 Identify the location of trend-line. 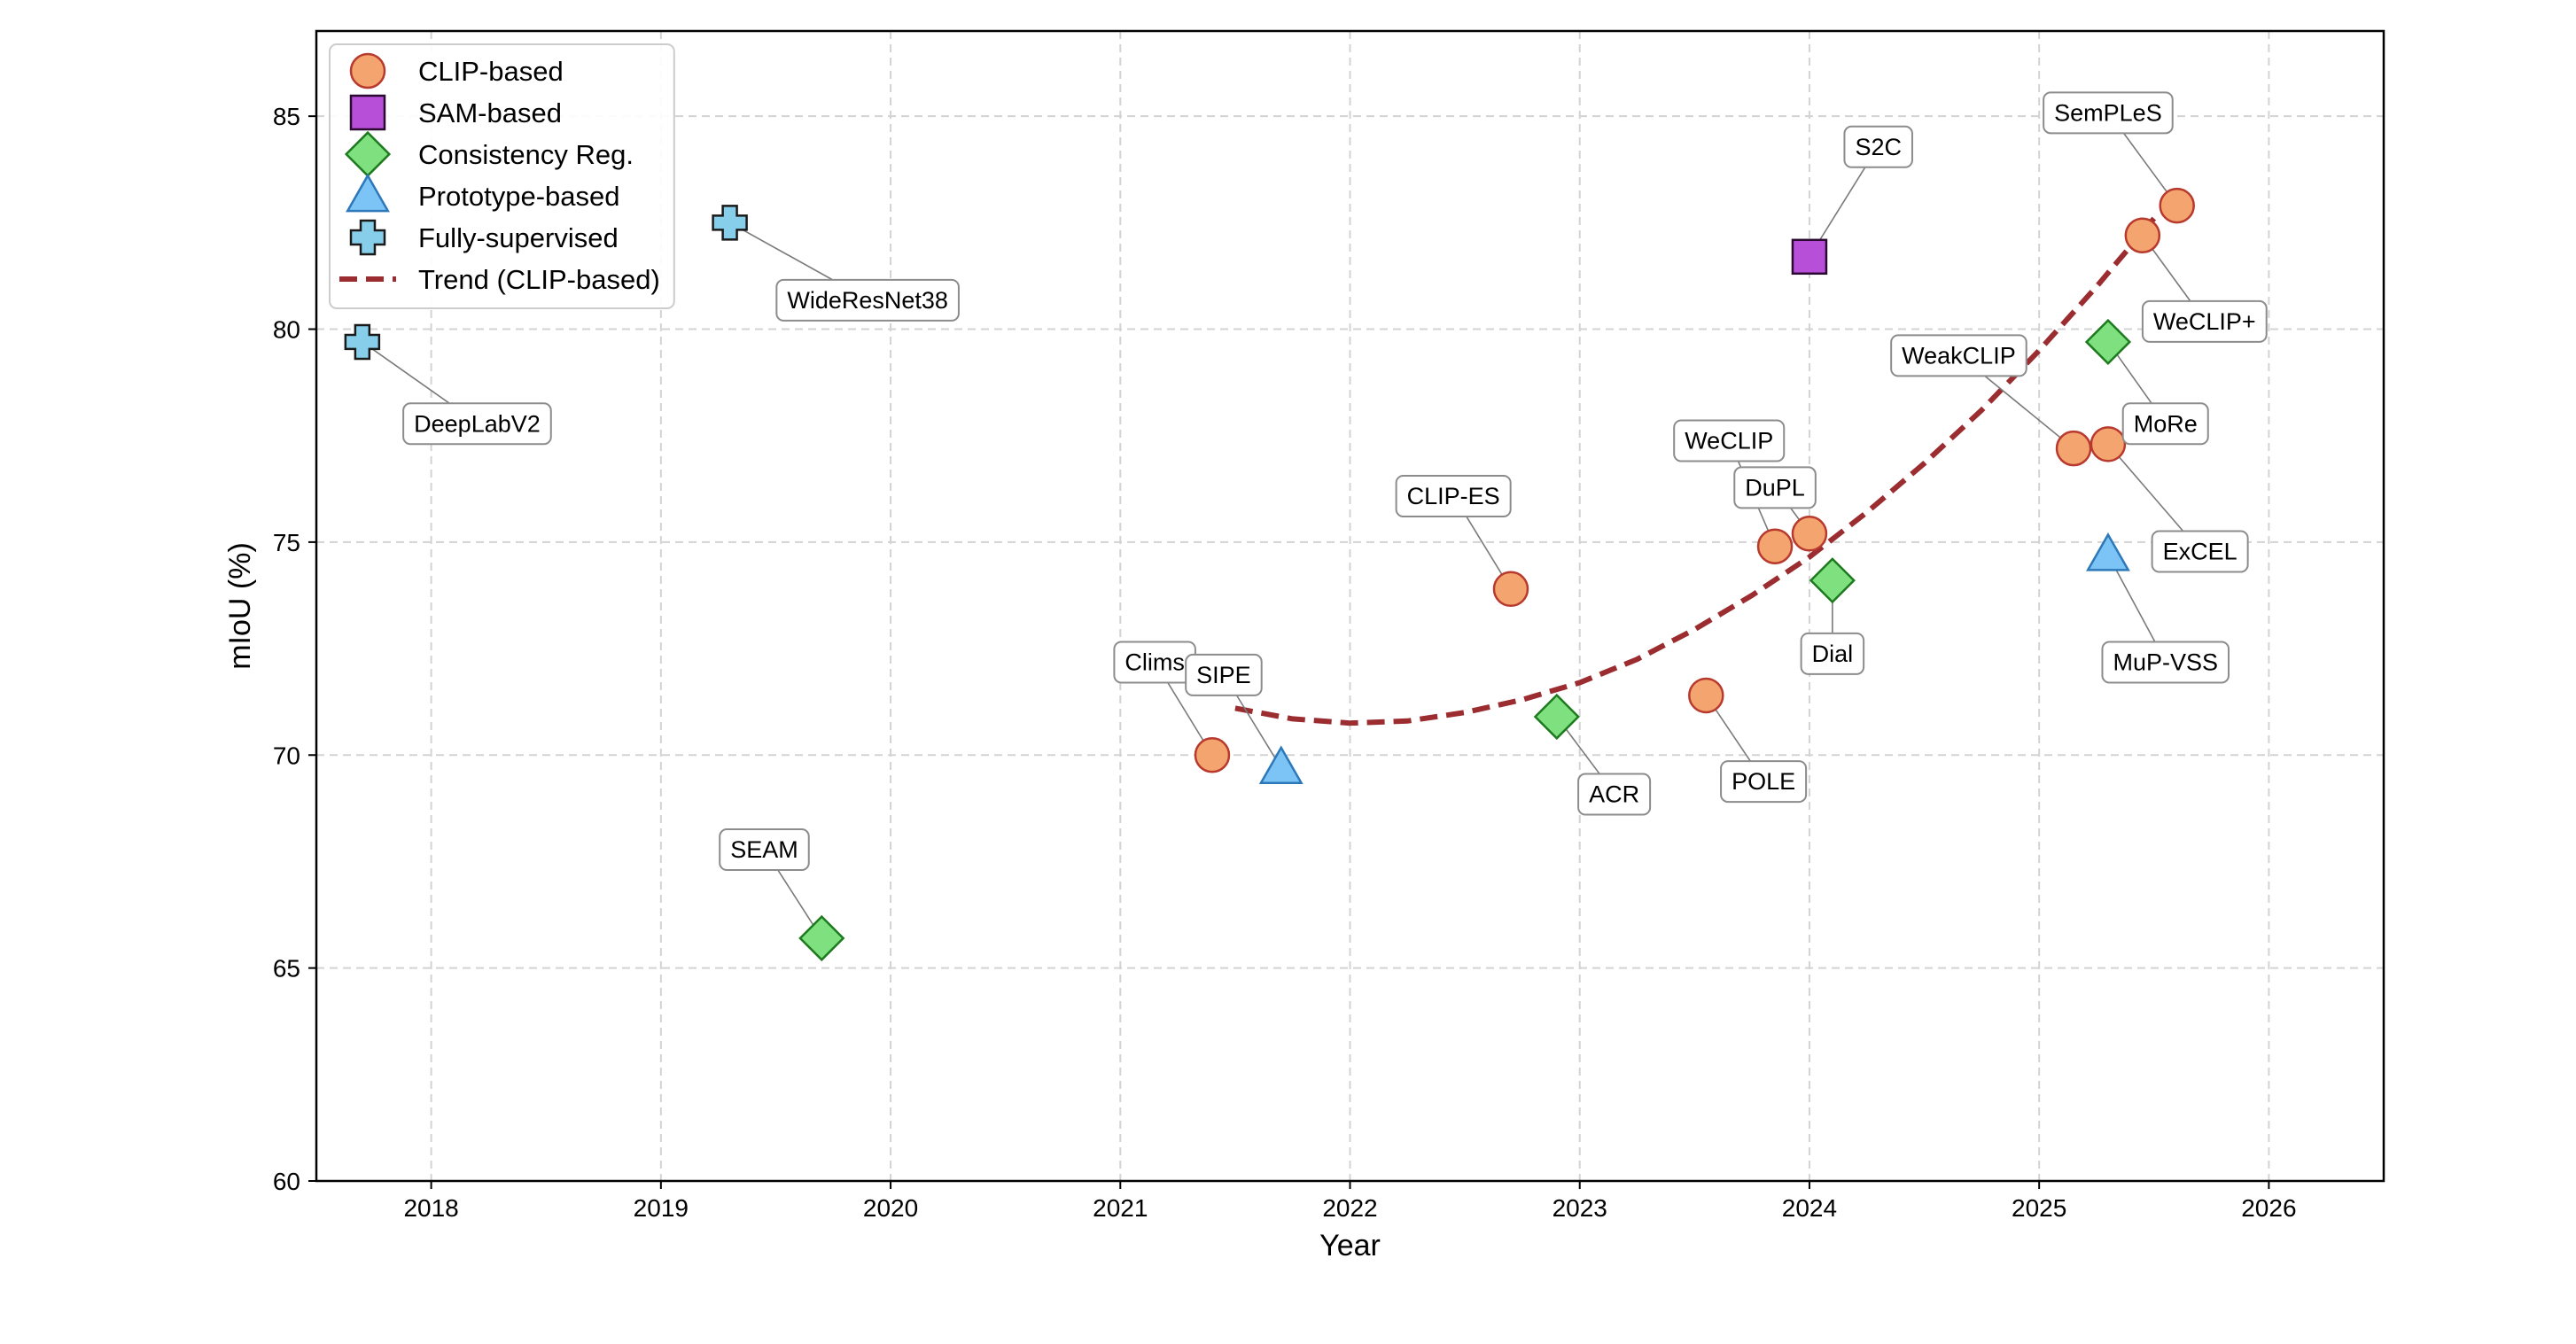
(1695, 471).